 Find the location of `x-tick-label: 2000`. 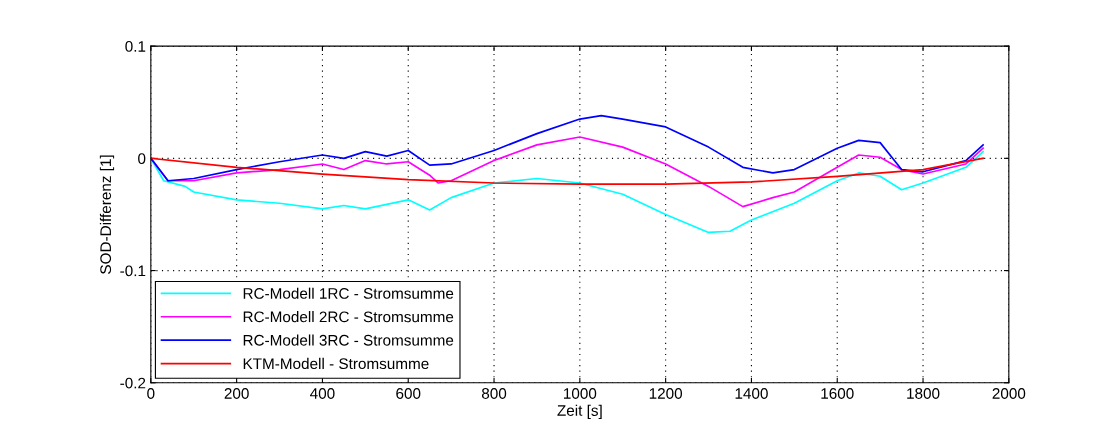

x-tick-label: 2000 is located at coordinates (1009, 393).